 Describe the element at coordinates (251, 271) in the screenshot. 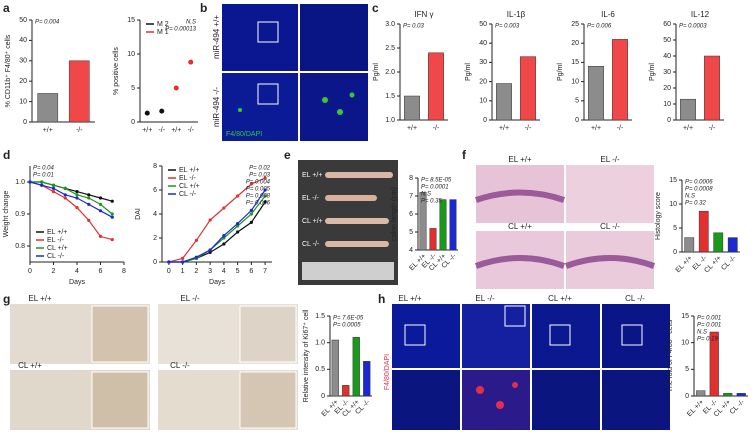

I see `x-tick-label: 6` at that location.